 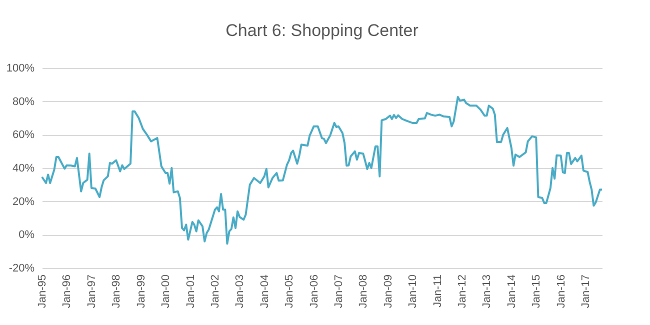 What do you see at coordinates (364, 291) in the screenshot?
I see `x-tick-label: Jan-08` at bounding box center [364, 291].